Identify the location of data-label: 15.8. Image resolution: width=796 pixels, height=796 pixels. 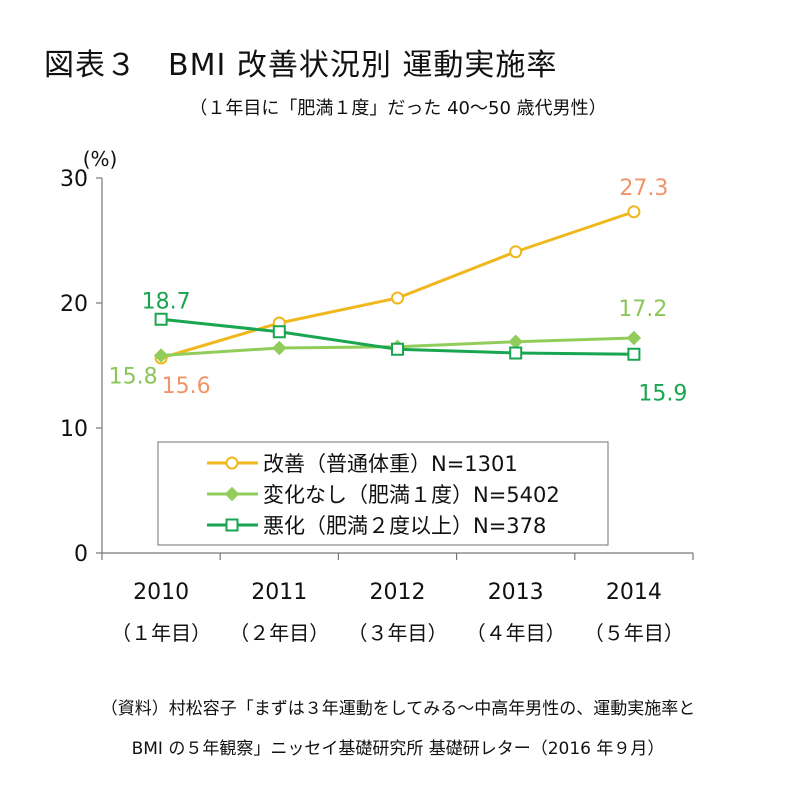
(133, 377).